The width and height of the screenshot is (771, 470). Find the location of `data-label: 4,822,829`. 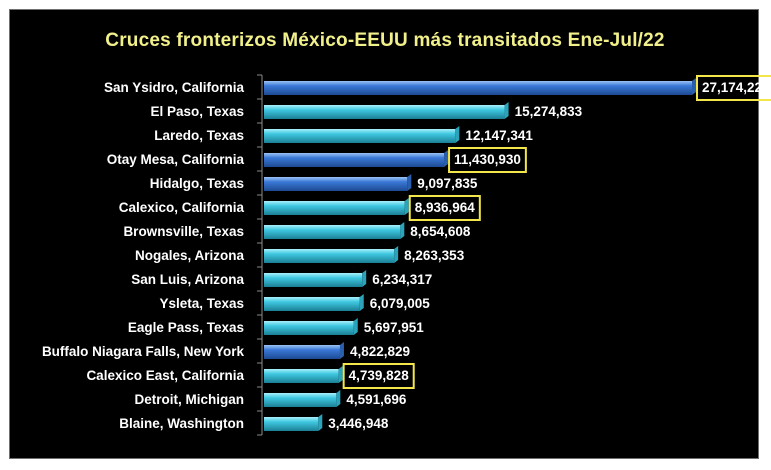

data-label: 4,822,829 is located at coordinates (380, 351).